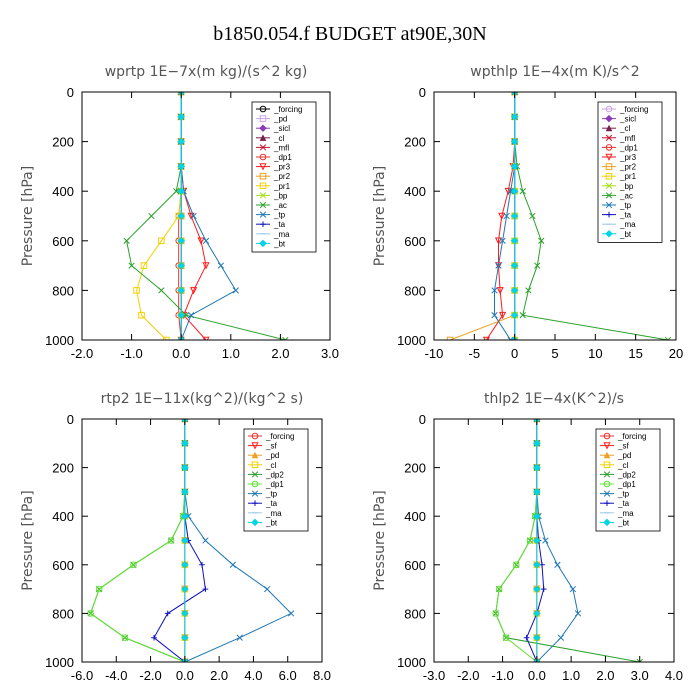 The image size is (700, 700). Describe the element at coordinates (273, 186) in the screenshot. I see `legend-item: _pr1` at that location.